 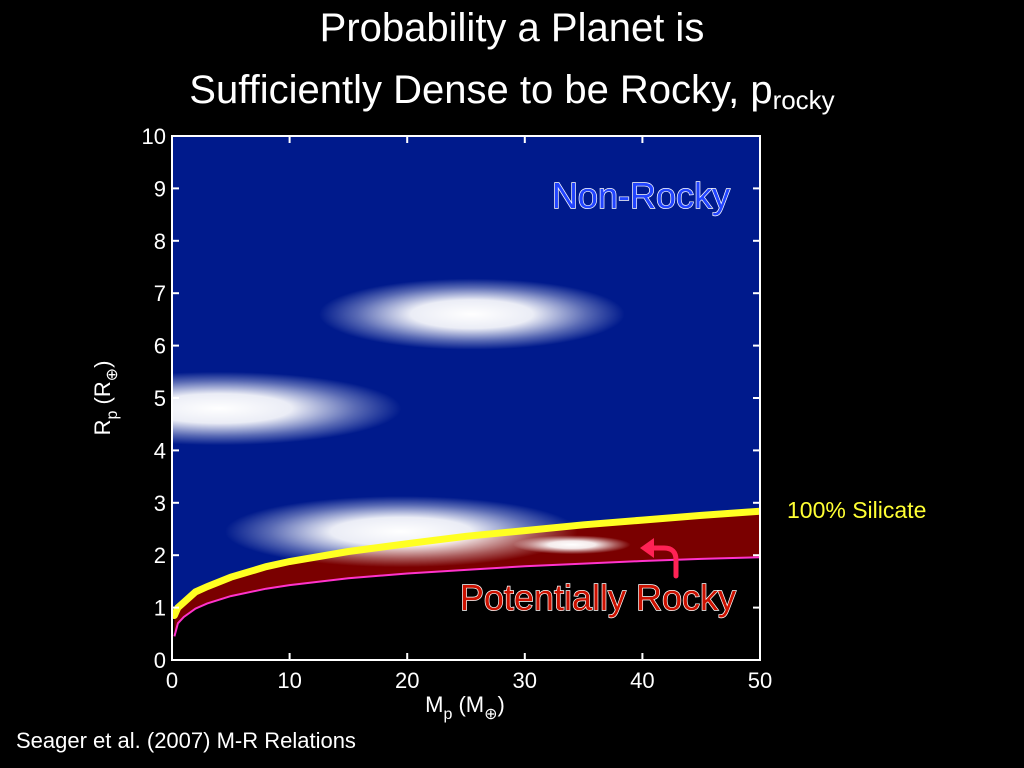 What do you see at coordinates (172, 680) in the screenshot?
I see `x-tick-label: 0` at bounding box center [172, 680].